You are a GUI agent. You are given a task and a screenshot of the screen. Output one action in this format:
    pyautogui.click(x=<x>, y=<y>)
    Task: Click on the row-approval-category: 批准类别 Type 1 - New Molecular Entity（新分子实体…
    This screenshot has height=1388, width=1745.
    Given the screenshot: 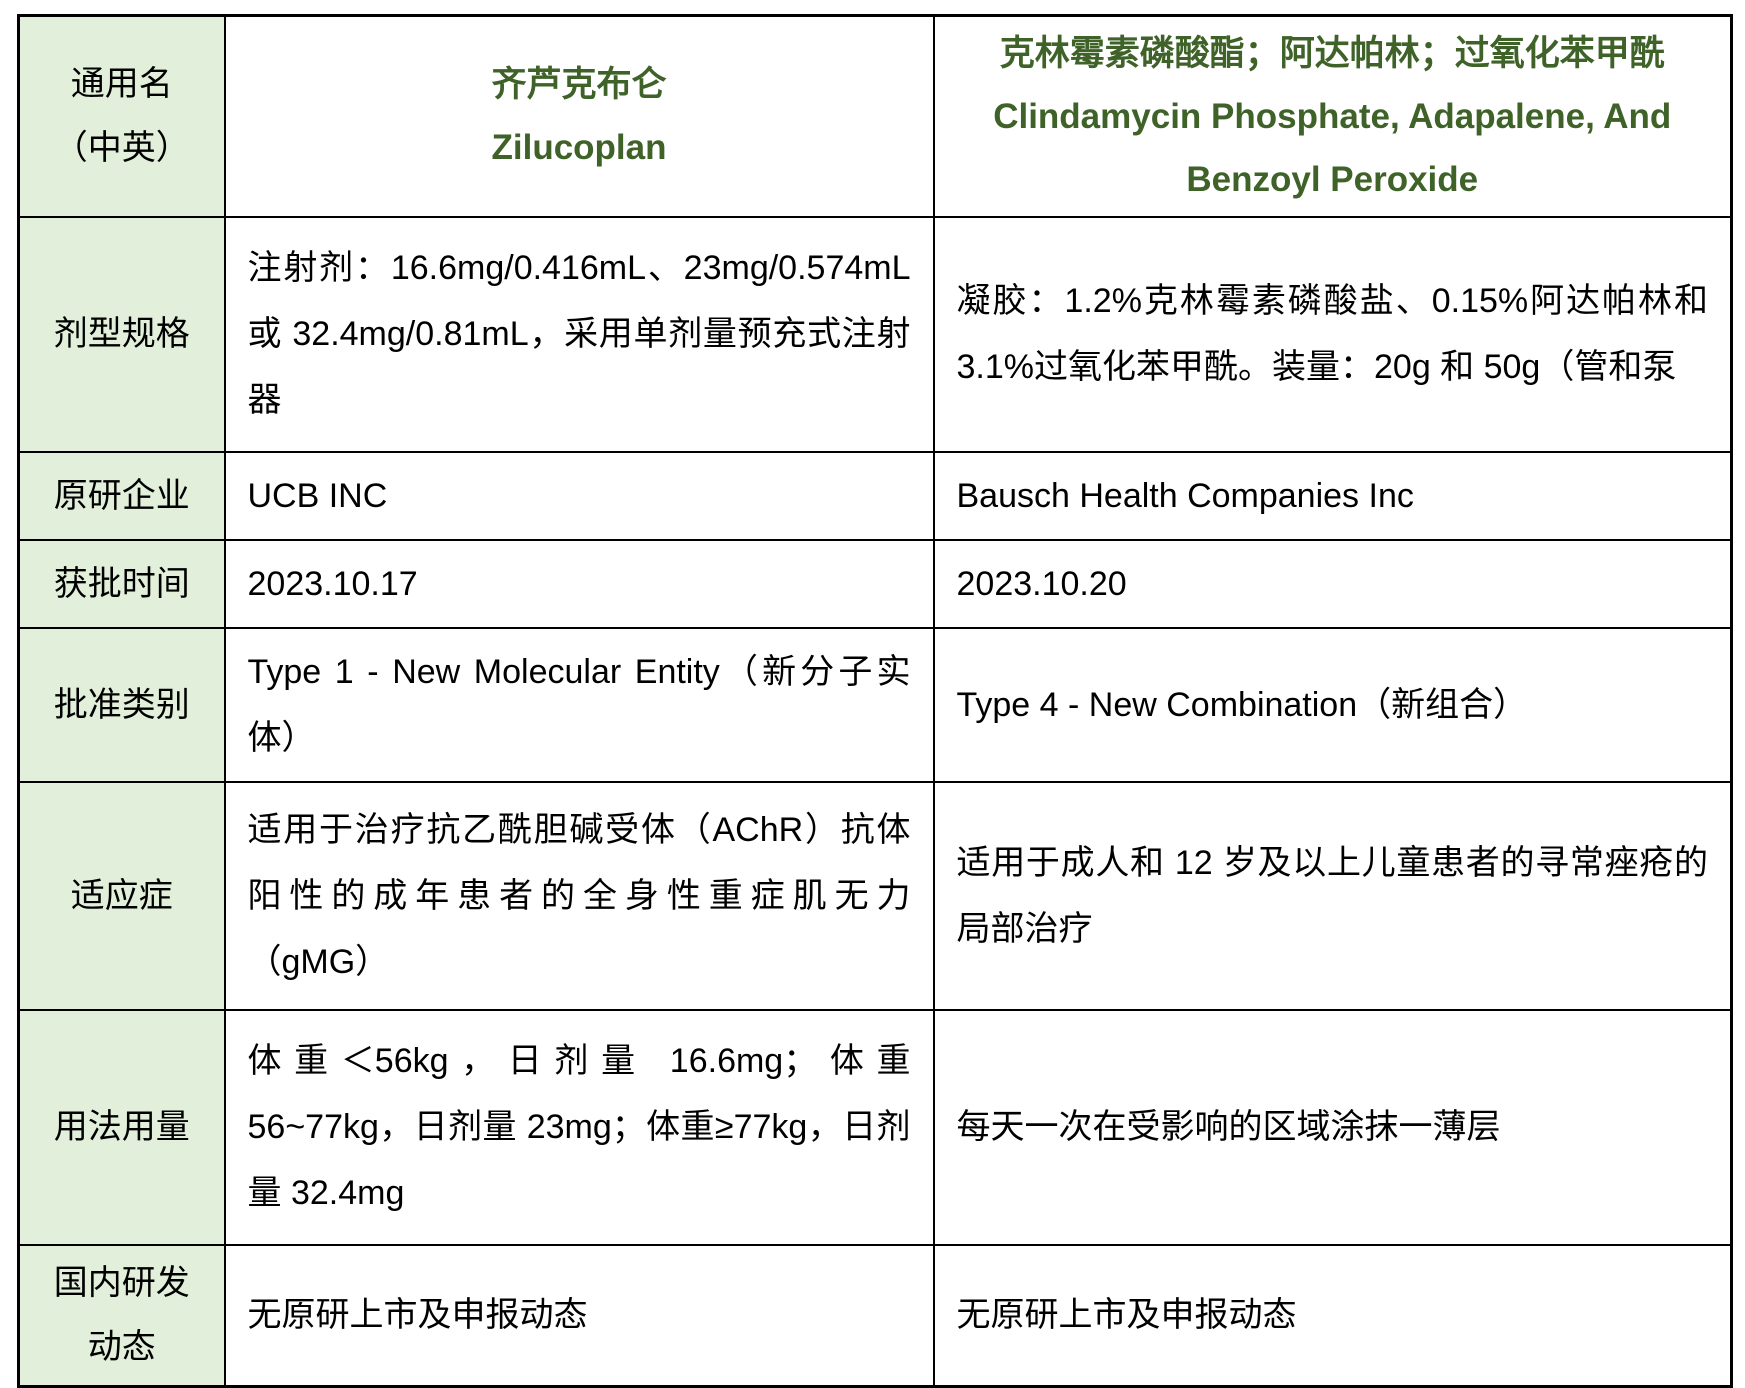 What is the action you would take?
    pyautogui.click(x=875, y=704)
    